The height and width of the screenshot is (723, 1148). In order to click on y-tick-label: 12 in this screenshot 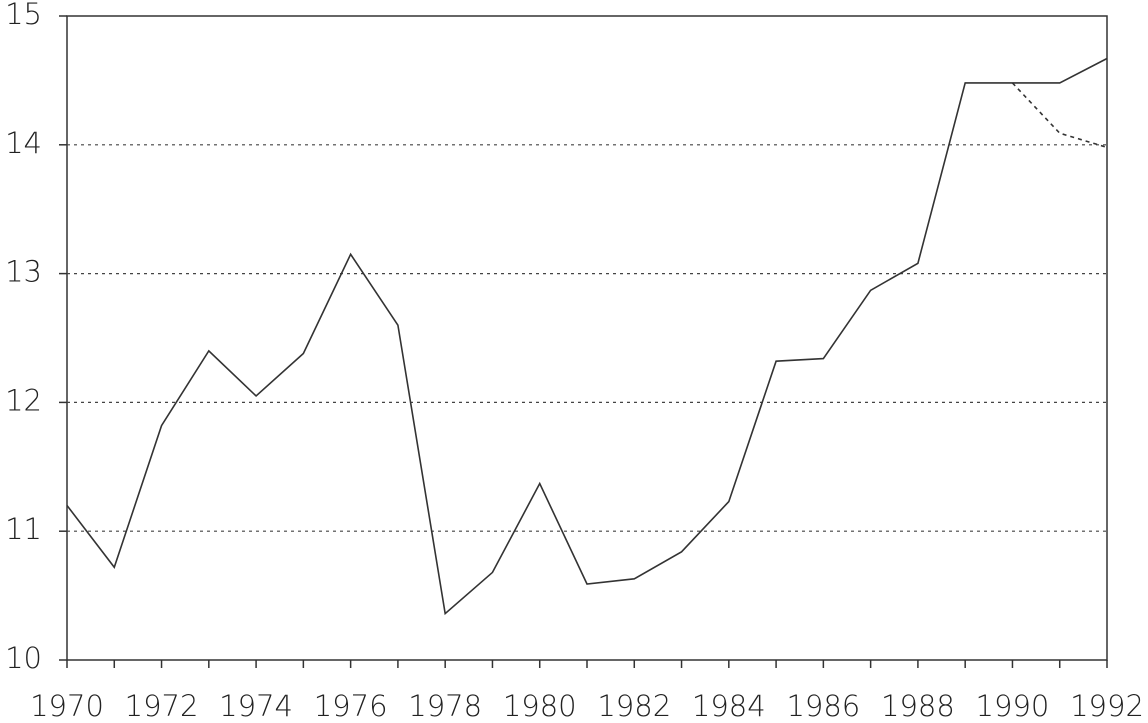, I will do `click(23, 400)`.